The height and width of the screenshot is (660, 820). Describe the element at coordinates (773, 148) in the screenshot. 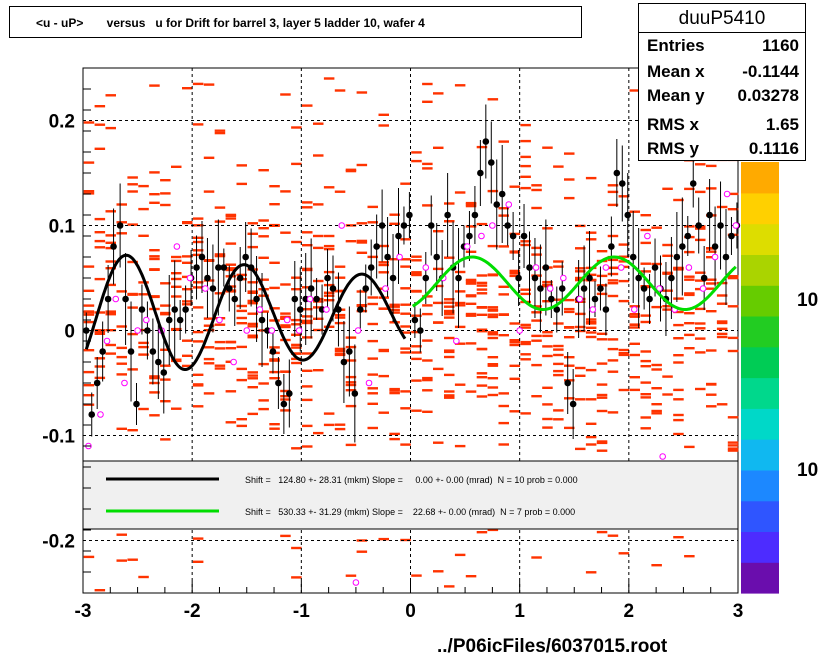

I see `stat-value: 0.1116` at that location.